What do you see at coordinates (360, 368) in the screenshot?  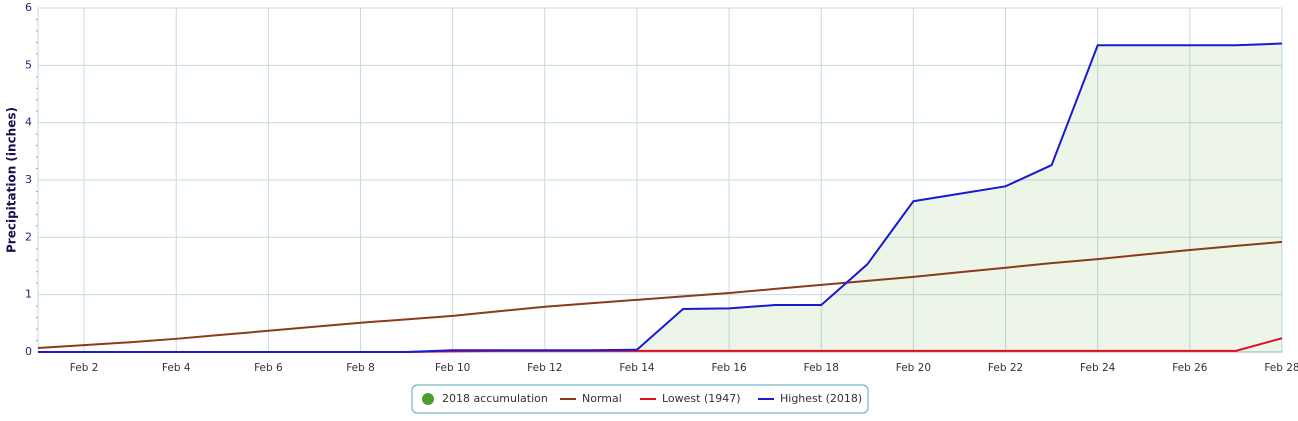 I see `x-tick-label: Feb 8` at bounding box center [360, 368].